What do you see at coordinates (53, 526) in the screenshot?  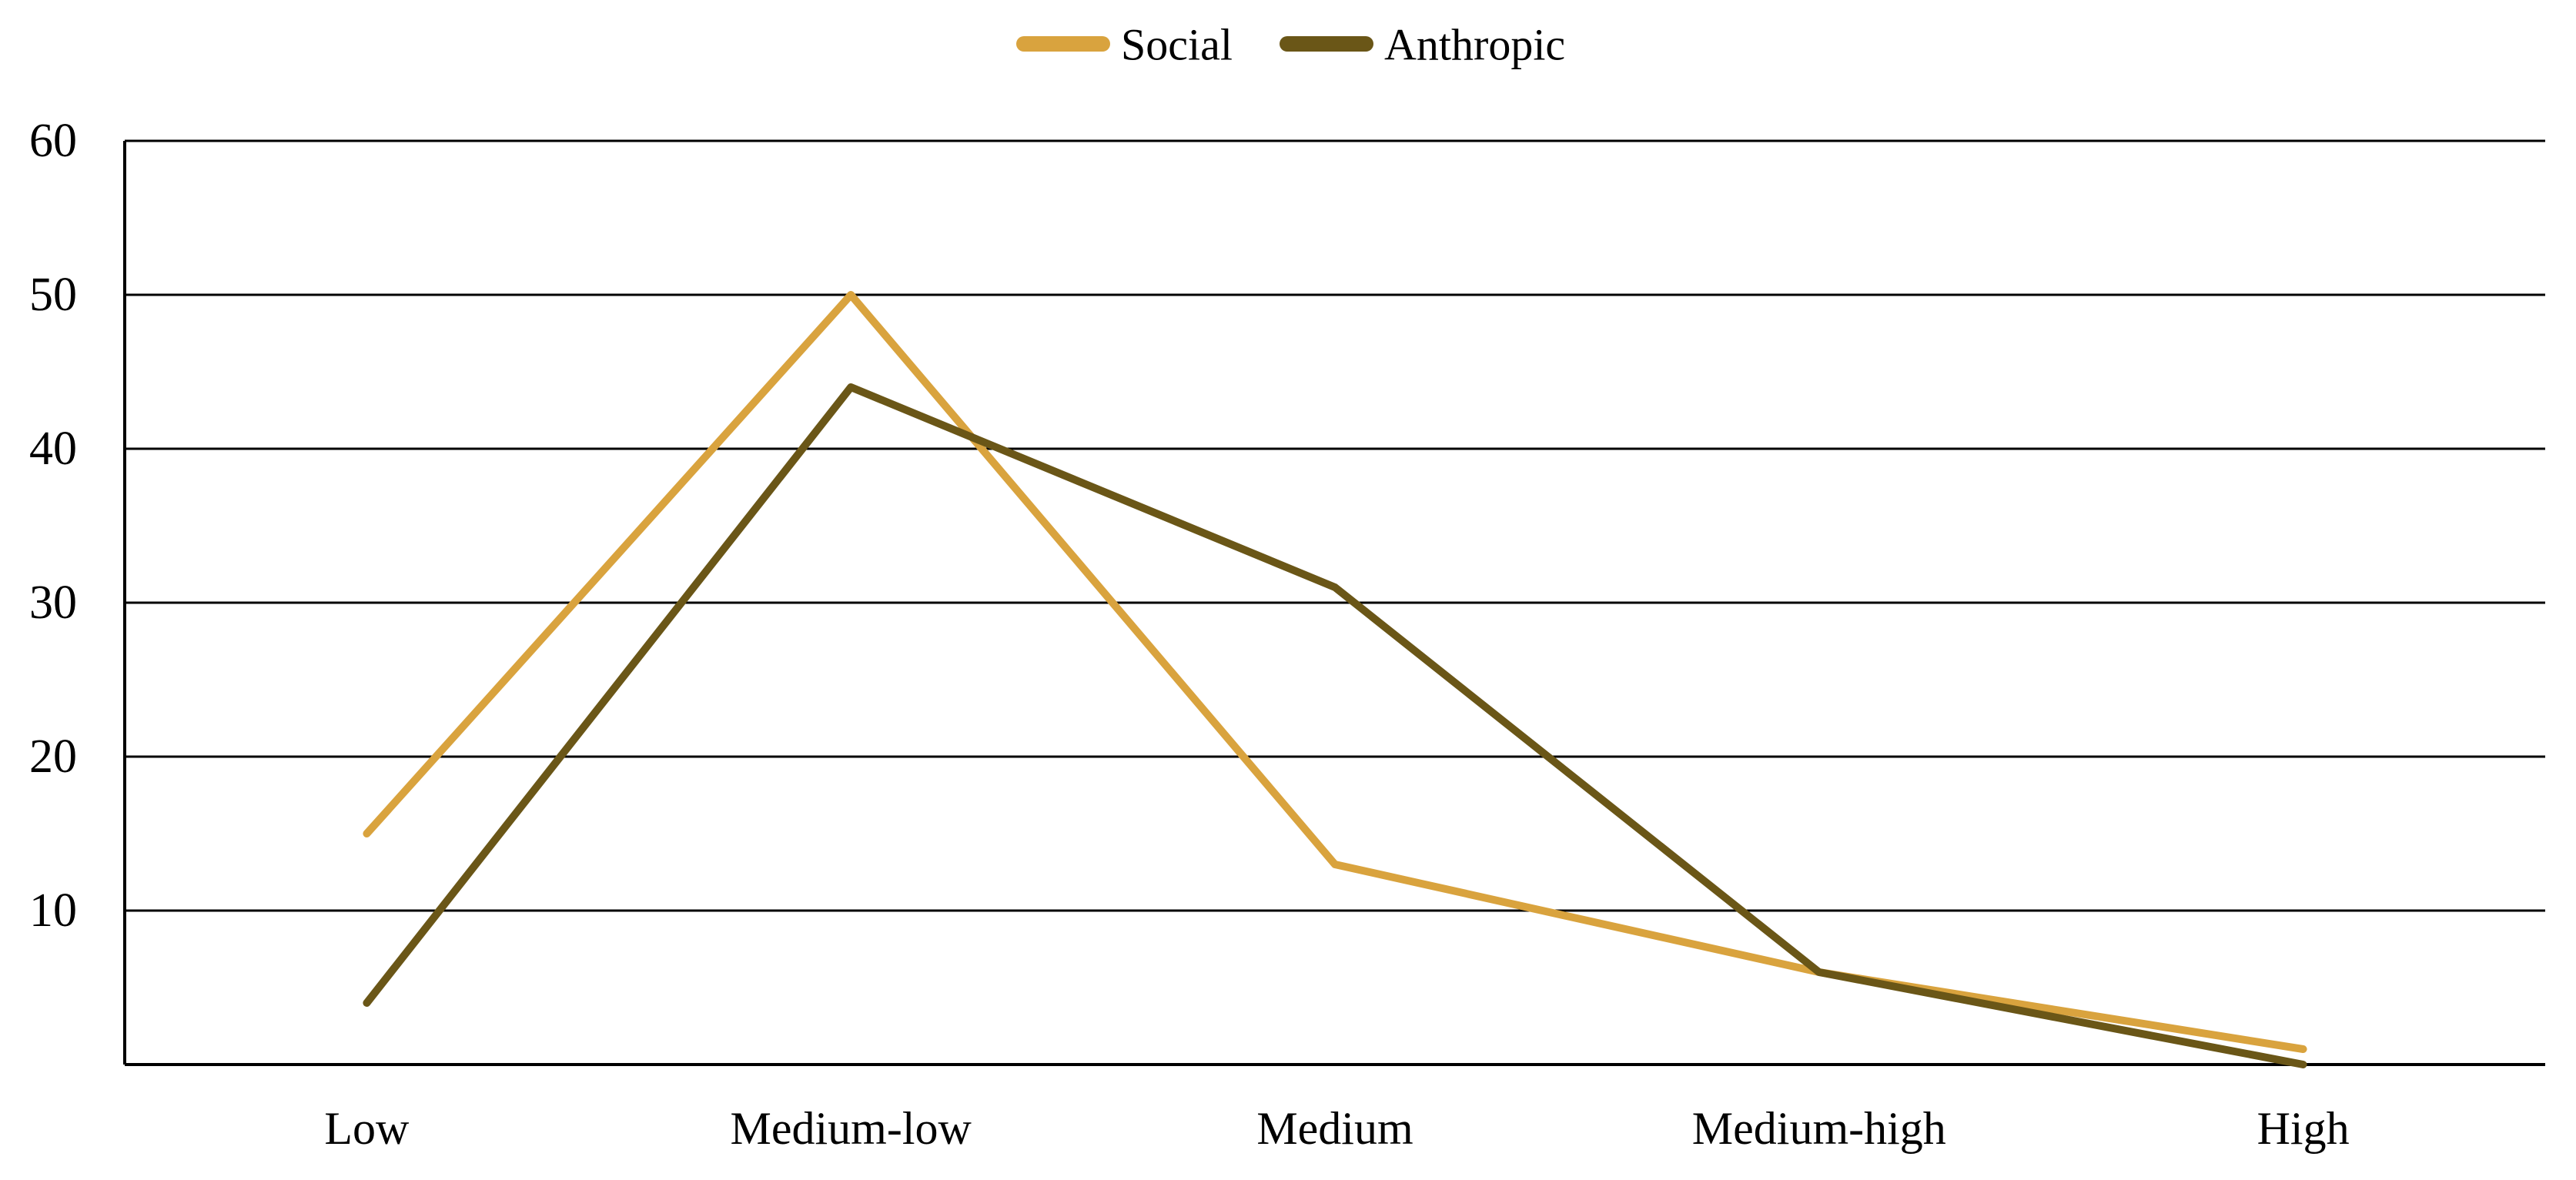 I see `y-axis-tick-labels: 10 20 30 40 50 60` at bounding box center [53, 526].